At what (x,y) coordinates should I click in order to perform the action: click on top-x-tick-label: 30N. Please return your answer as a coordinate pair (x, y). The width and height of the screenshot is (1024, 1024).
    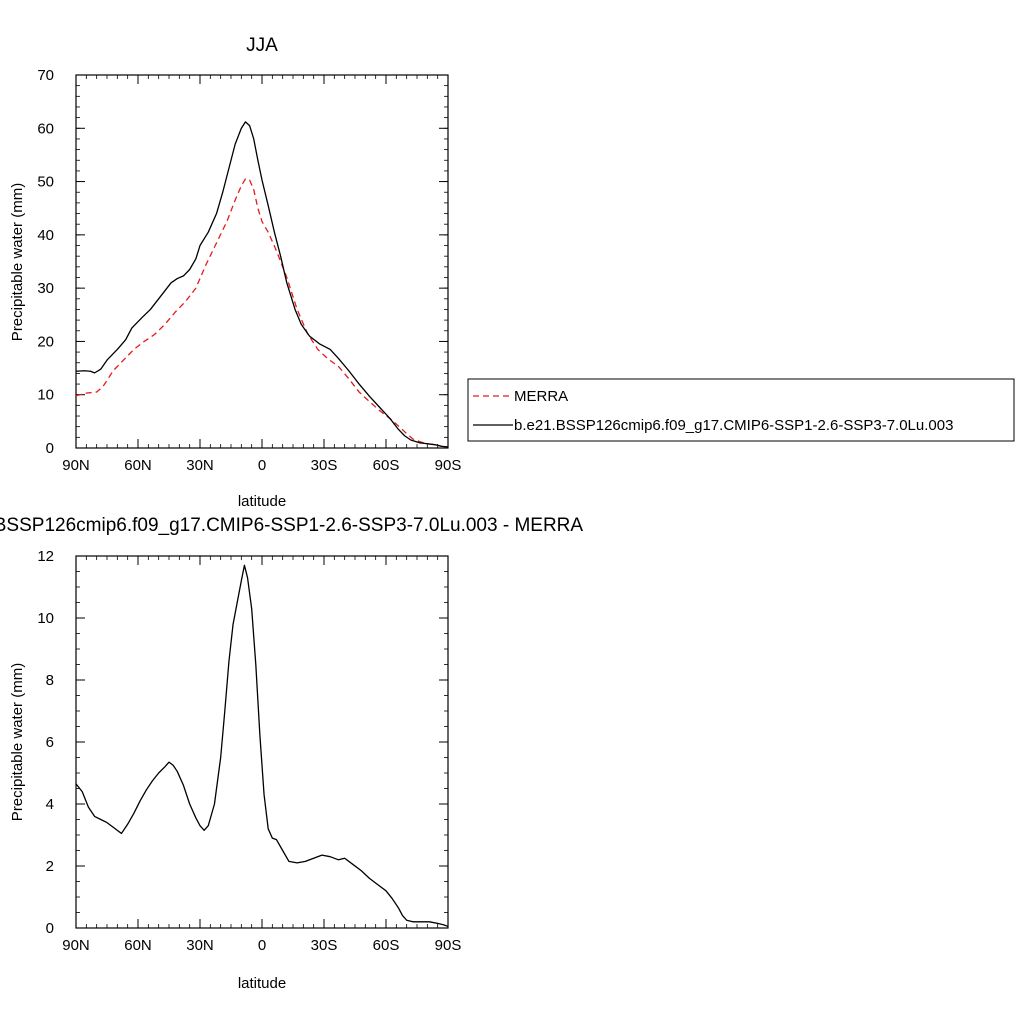
    Looking at the image, I should click on (200, 465).